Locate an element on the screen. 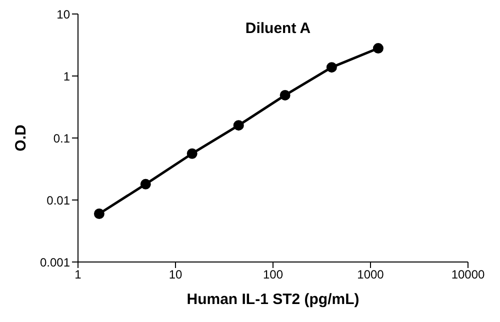  x-tick-label: 1 is located at coordinates (78, 275).